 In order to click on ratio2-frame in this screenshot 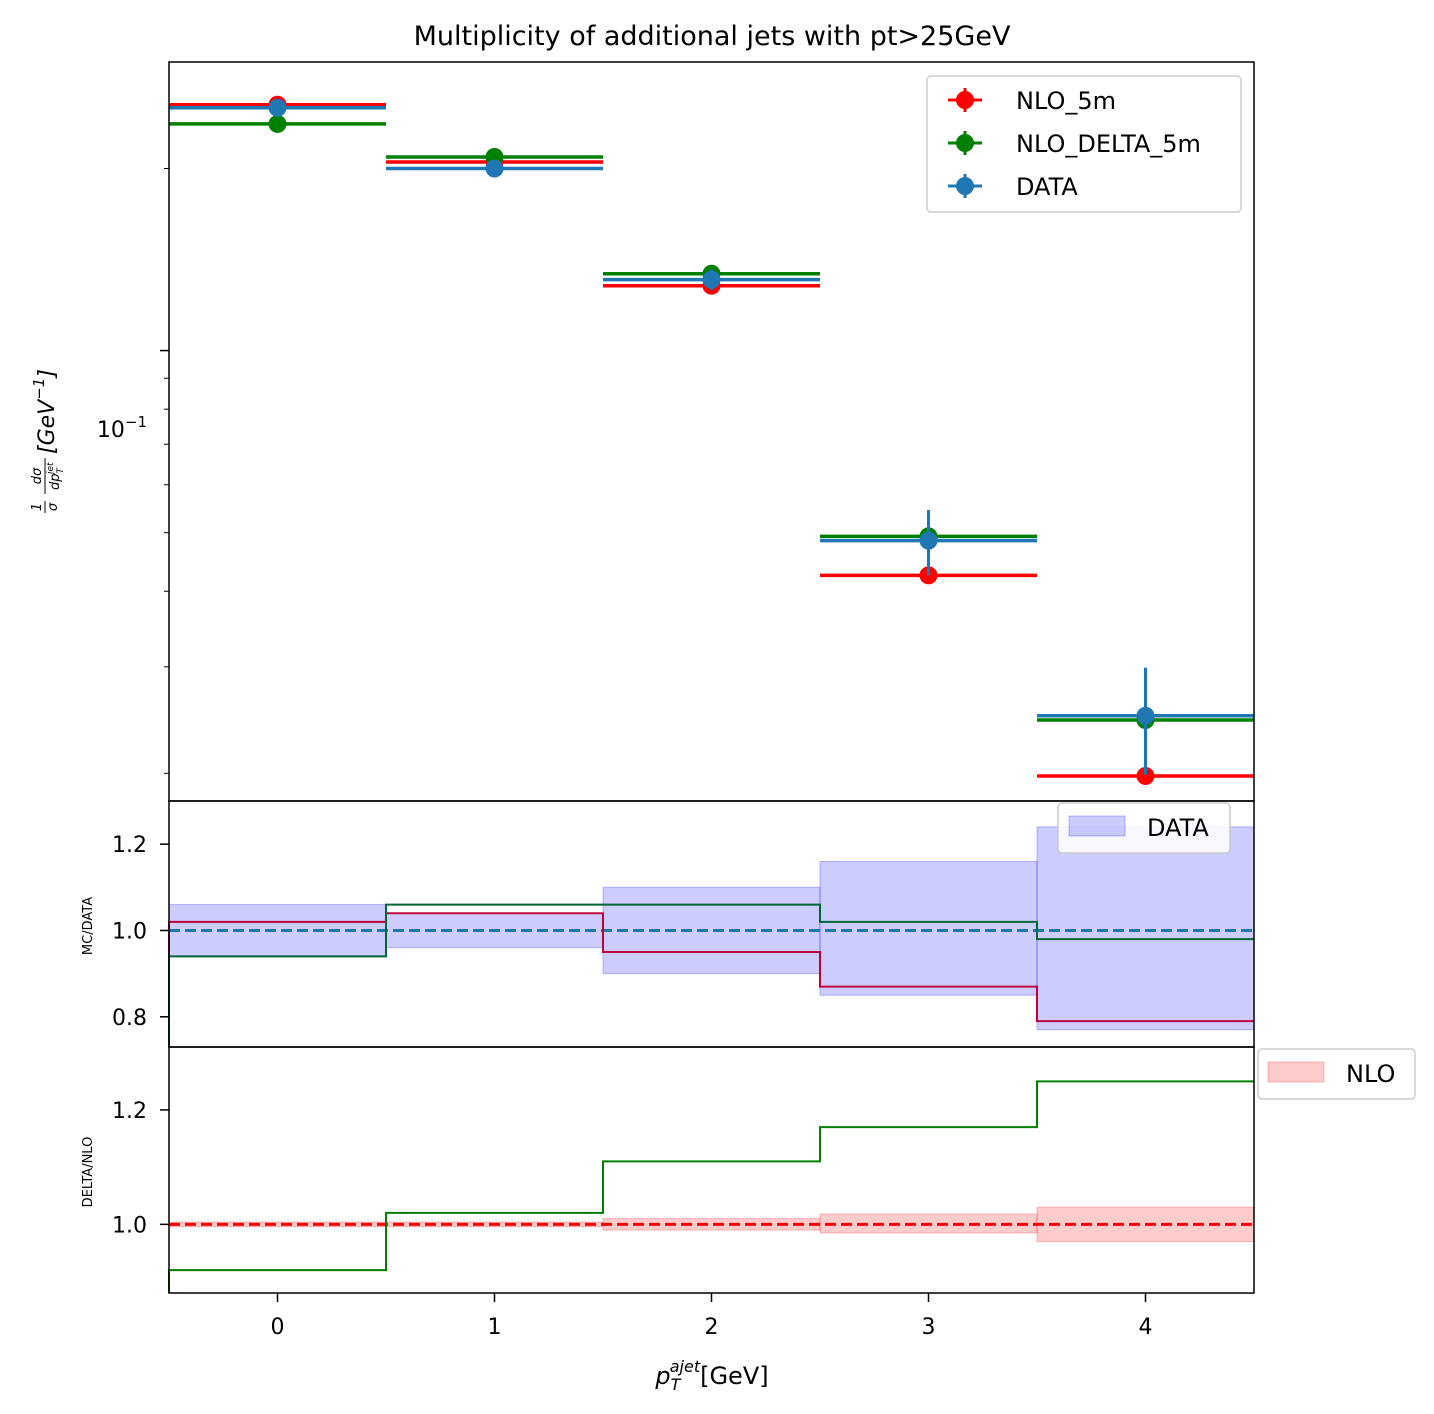, I will do `click(711, 1170)`.